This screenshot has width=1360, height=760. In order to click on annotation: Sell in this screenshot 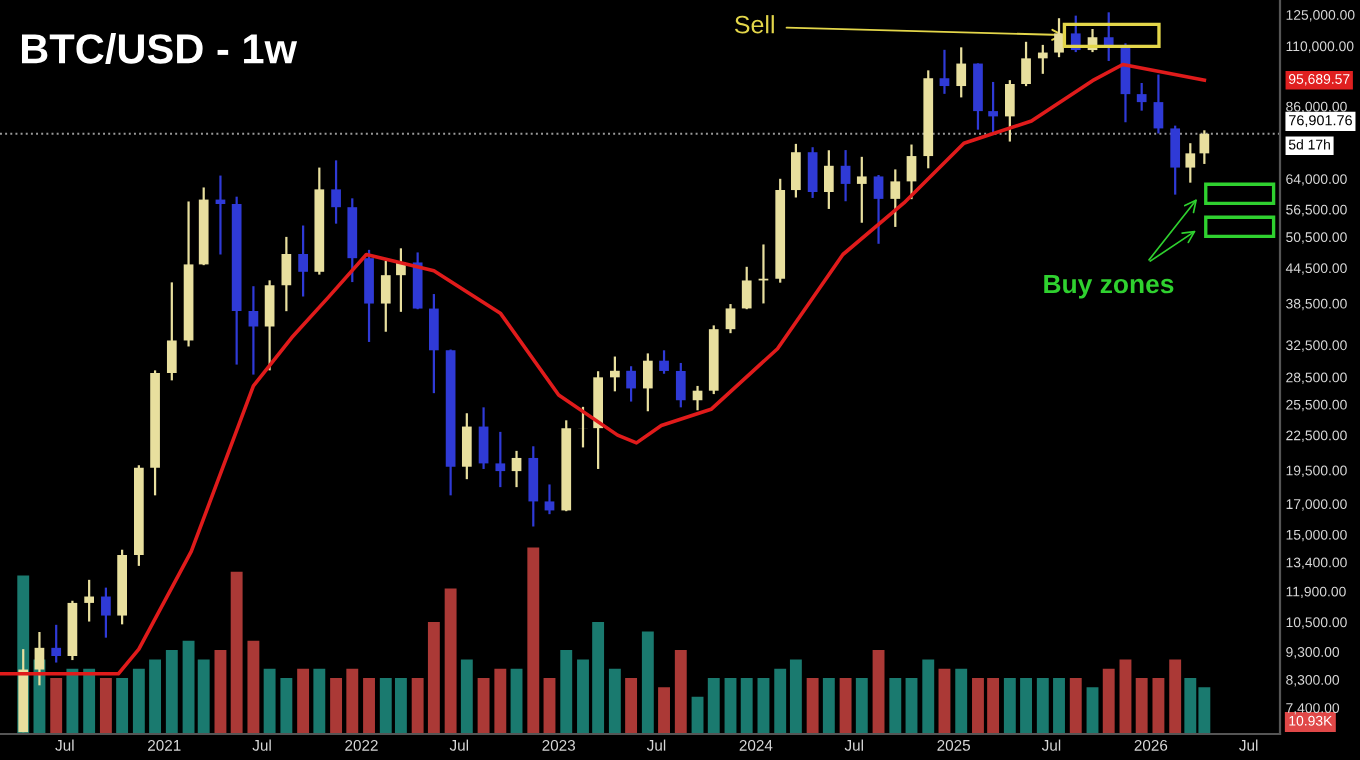, I will do `click(754, 24)`.